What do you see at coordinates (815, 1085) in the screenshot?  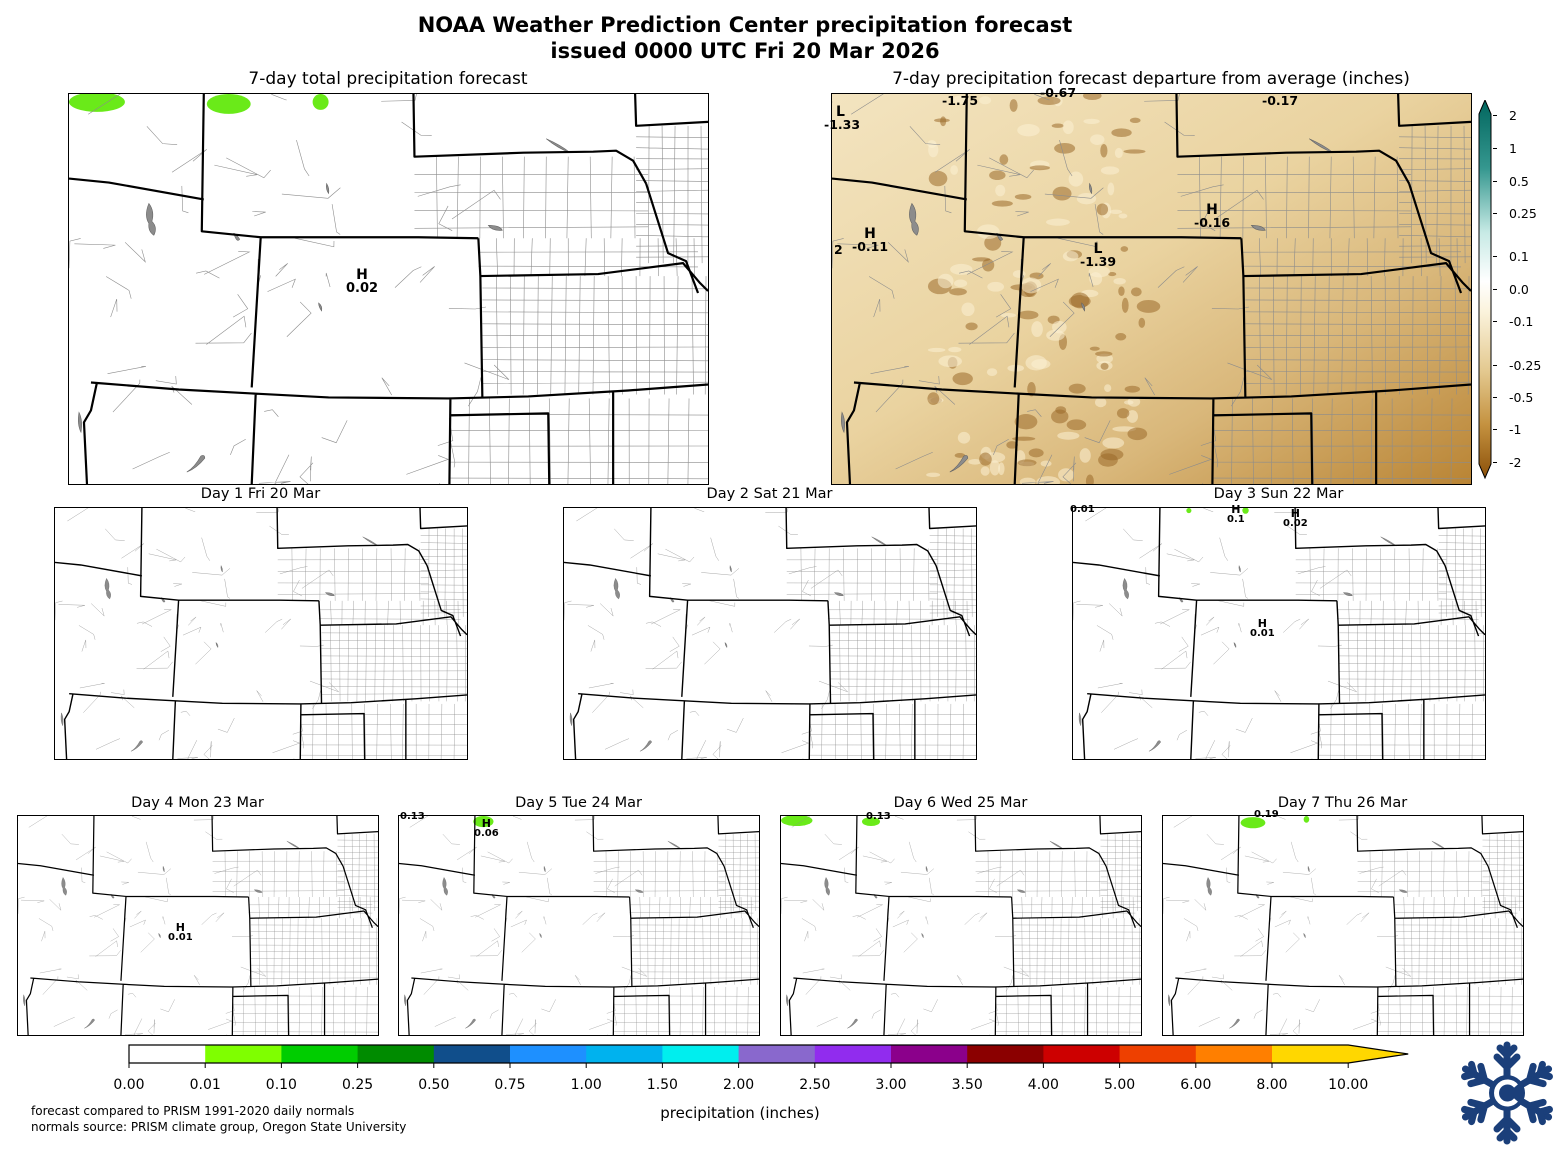 I see `precip-colorbar-tick: 2.50` at bounding box center [815, 1085].